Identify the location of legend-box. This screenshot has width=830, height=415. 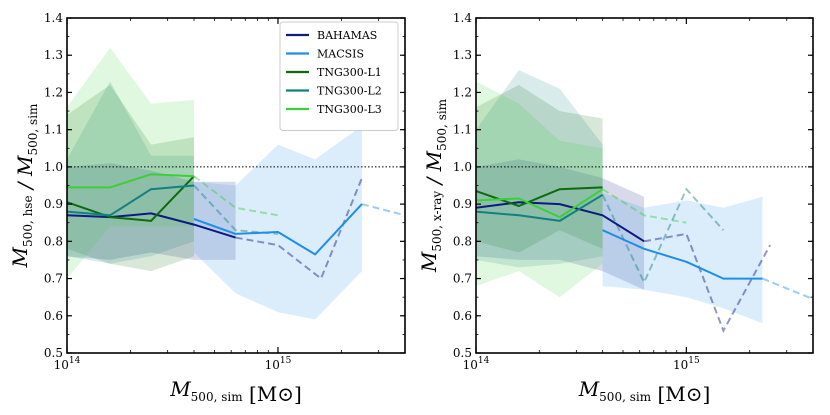
(339, 76).